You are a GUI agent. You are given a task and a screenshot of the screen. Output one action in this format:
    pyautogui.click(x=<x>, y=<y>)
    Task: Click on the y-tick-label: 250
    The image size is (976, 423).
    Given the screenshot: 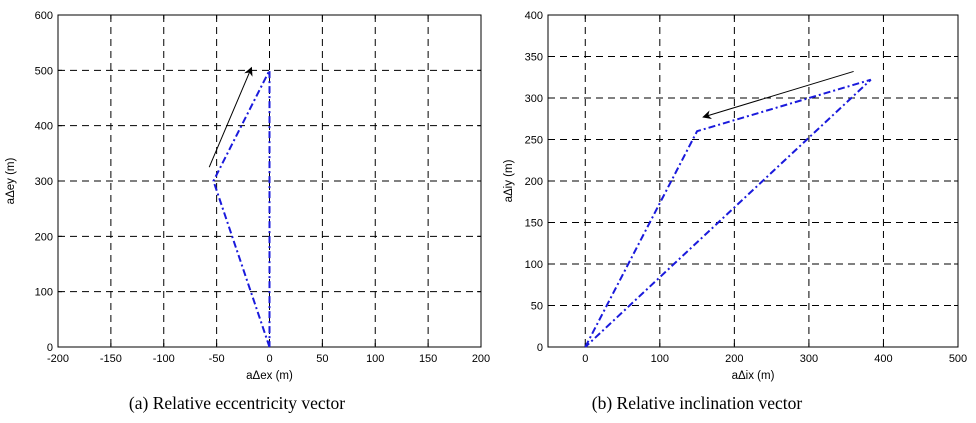 What is the action you would take?
    pyautogui.click(x=534, y=141)
    